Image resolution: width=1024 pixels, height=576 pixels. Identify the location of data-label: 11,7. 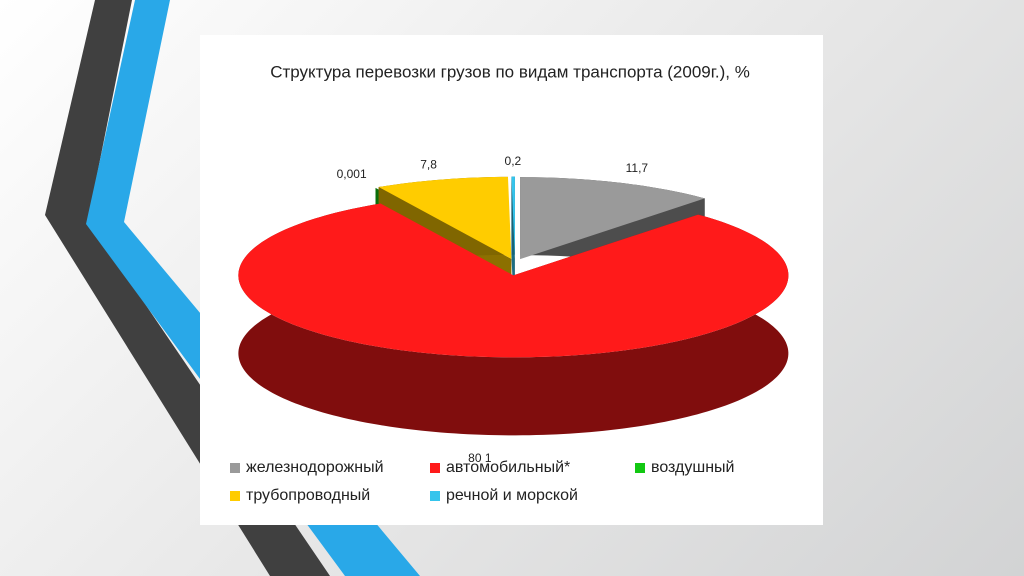
(637, 168).